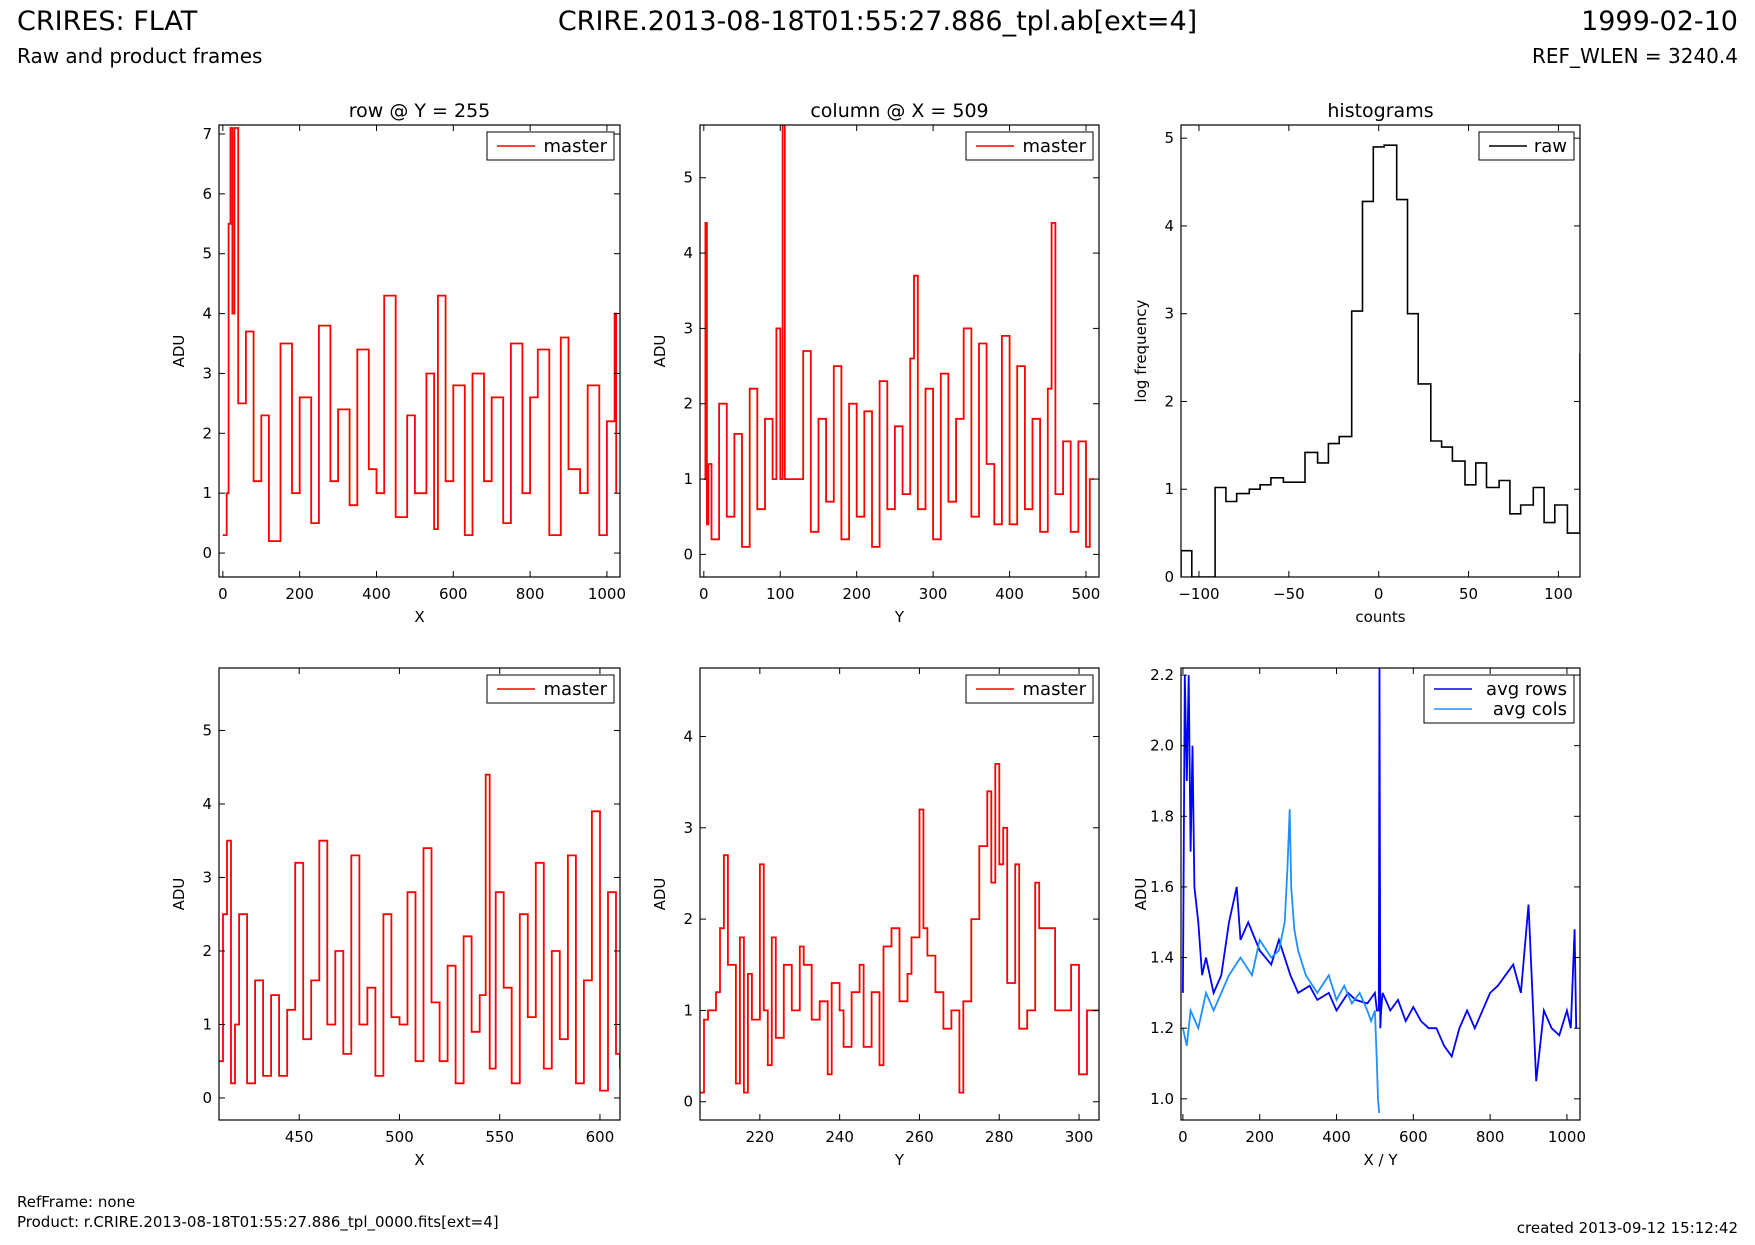 Image resolution: width=1755 pixels, height=1245 pixels. What do you see at coordinates (1468, 594) in the screenshot?
I see `x-tick-label: 50` at bounding box center [1468, 594].